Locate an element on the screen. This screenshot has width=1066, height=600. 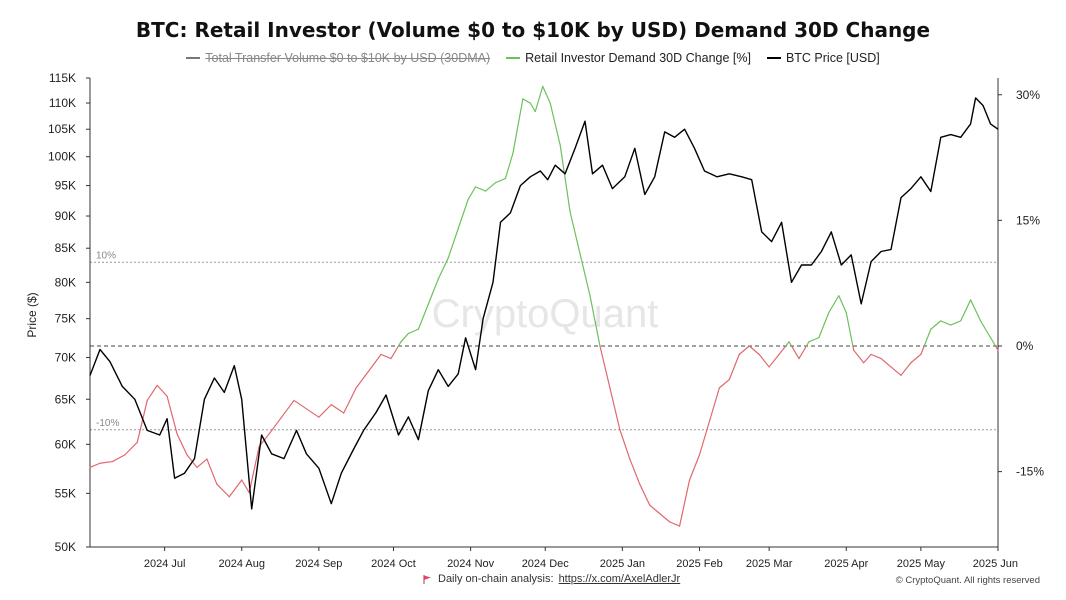
y-left-tick-label: 65K is located at coordinates (65, 399).